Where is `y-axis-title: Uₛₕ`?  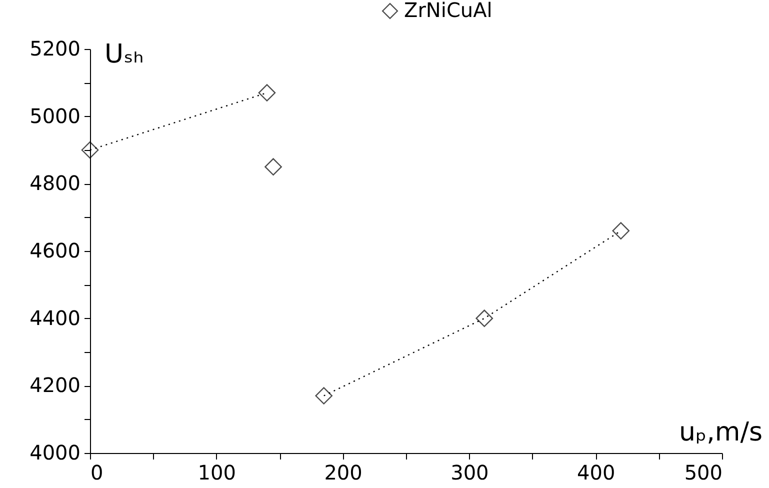
y-axis-title: Uₛₕ is located at coordinates (124, 55).